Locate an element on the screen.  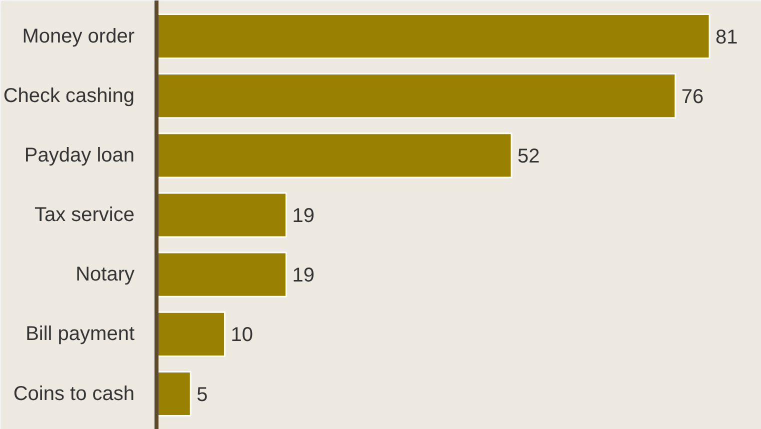
y-tick-label: Check cashing is located at coordinates (69, 95).